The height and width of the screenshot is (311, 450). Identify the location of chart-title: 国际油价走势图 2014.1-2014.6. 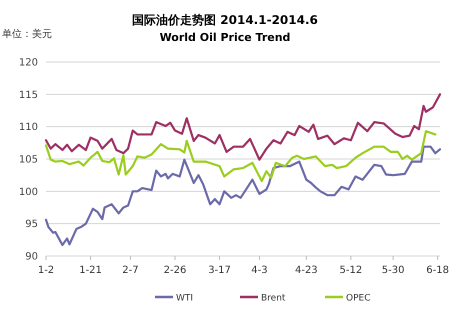
(225, 20).